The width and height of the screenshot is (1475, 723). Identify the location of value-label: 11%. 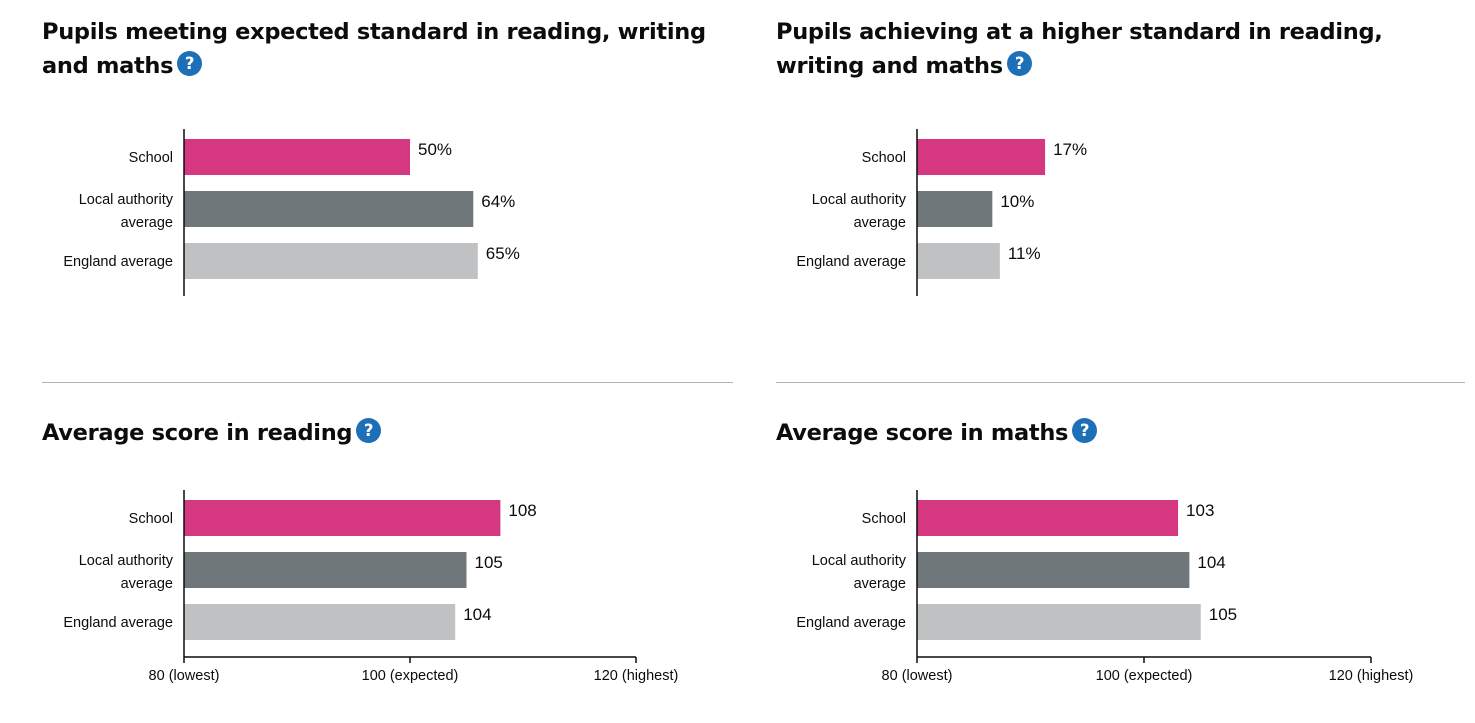
(1024, 253).